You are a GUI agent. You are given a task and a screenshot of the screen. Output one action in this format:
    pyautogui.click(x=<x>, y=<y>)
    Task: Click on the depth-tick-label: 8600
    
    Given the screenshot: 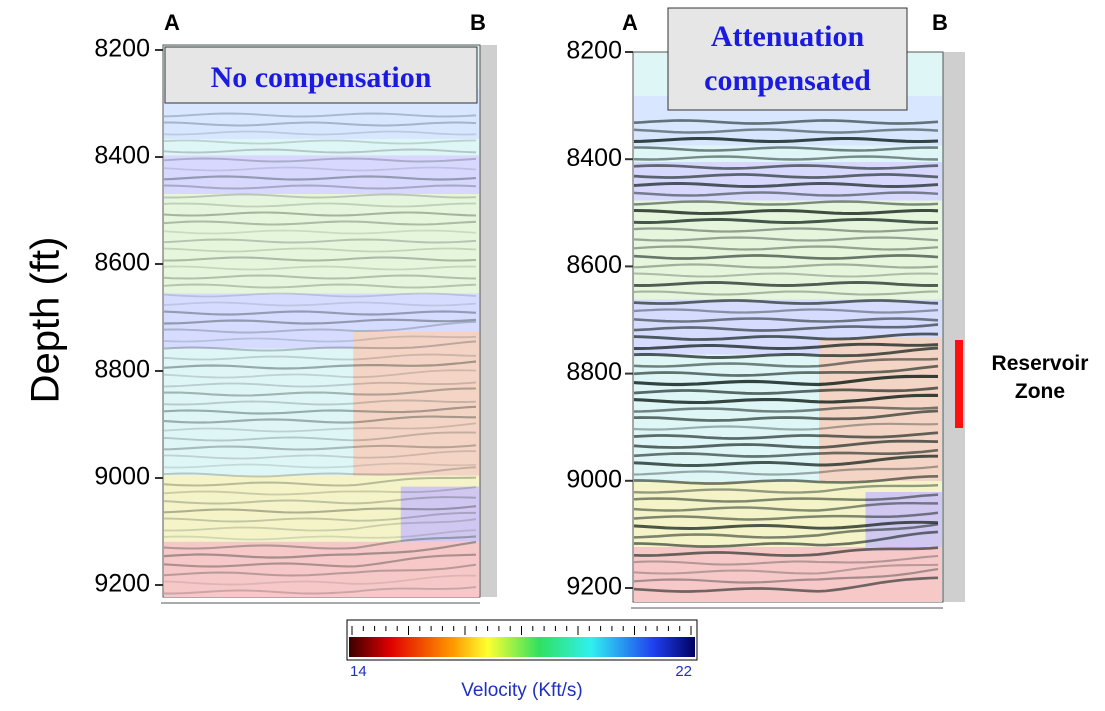 What is the action you would take?
    pyautogui.click(x=122, y=263)
    